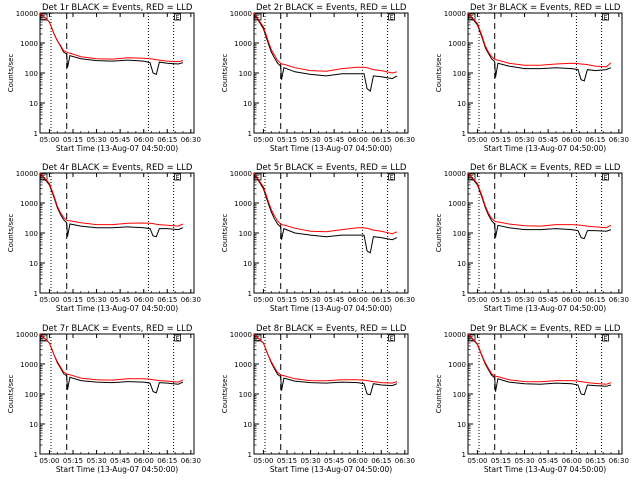  I want to click on panel-title: Det 5r BLACK = Events, RED = LLD, so click(331, 168).